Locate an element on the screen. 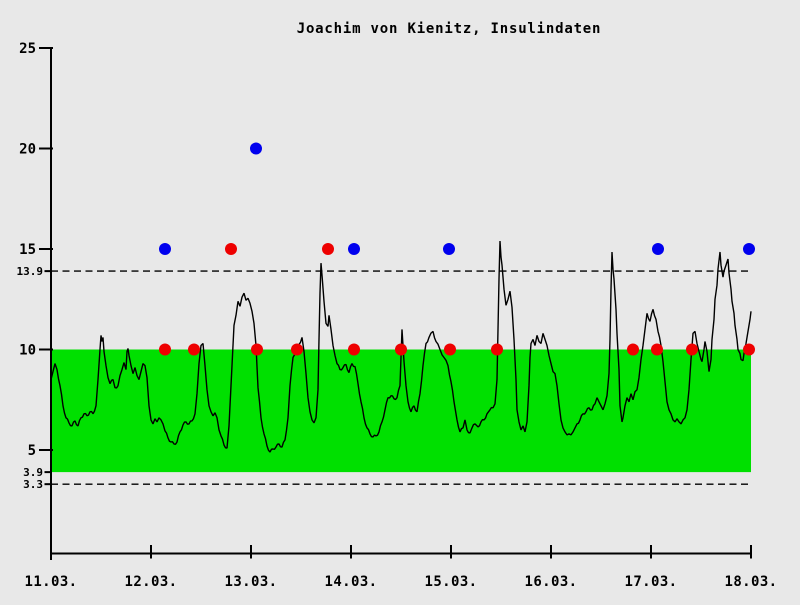 The image size is (800, 605). y-extra-tick-label: 3.3 is located at coordinates (33, 484).